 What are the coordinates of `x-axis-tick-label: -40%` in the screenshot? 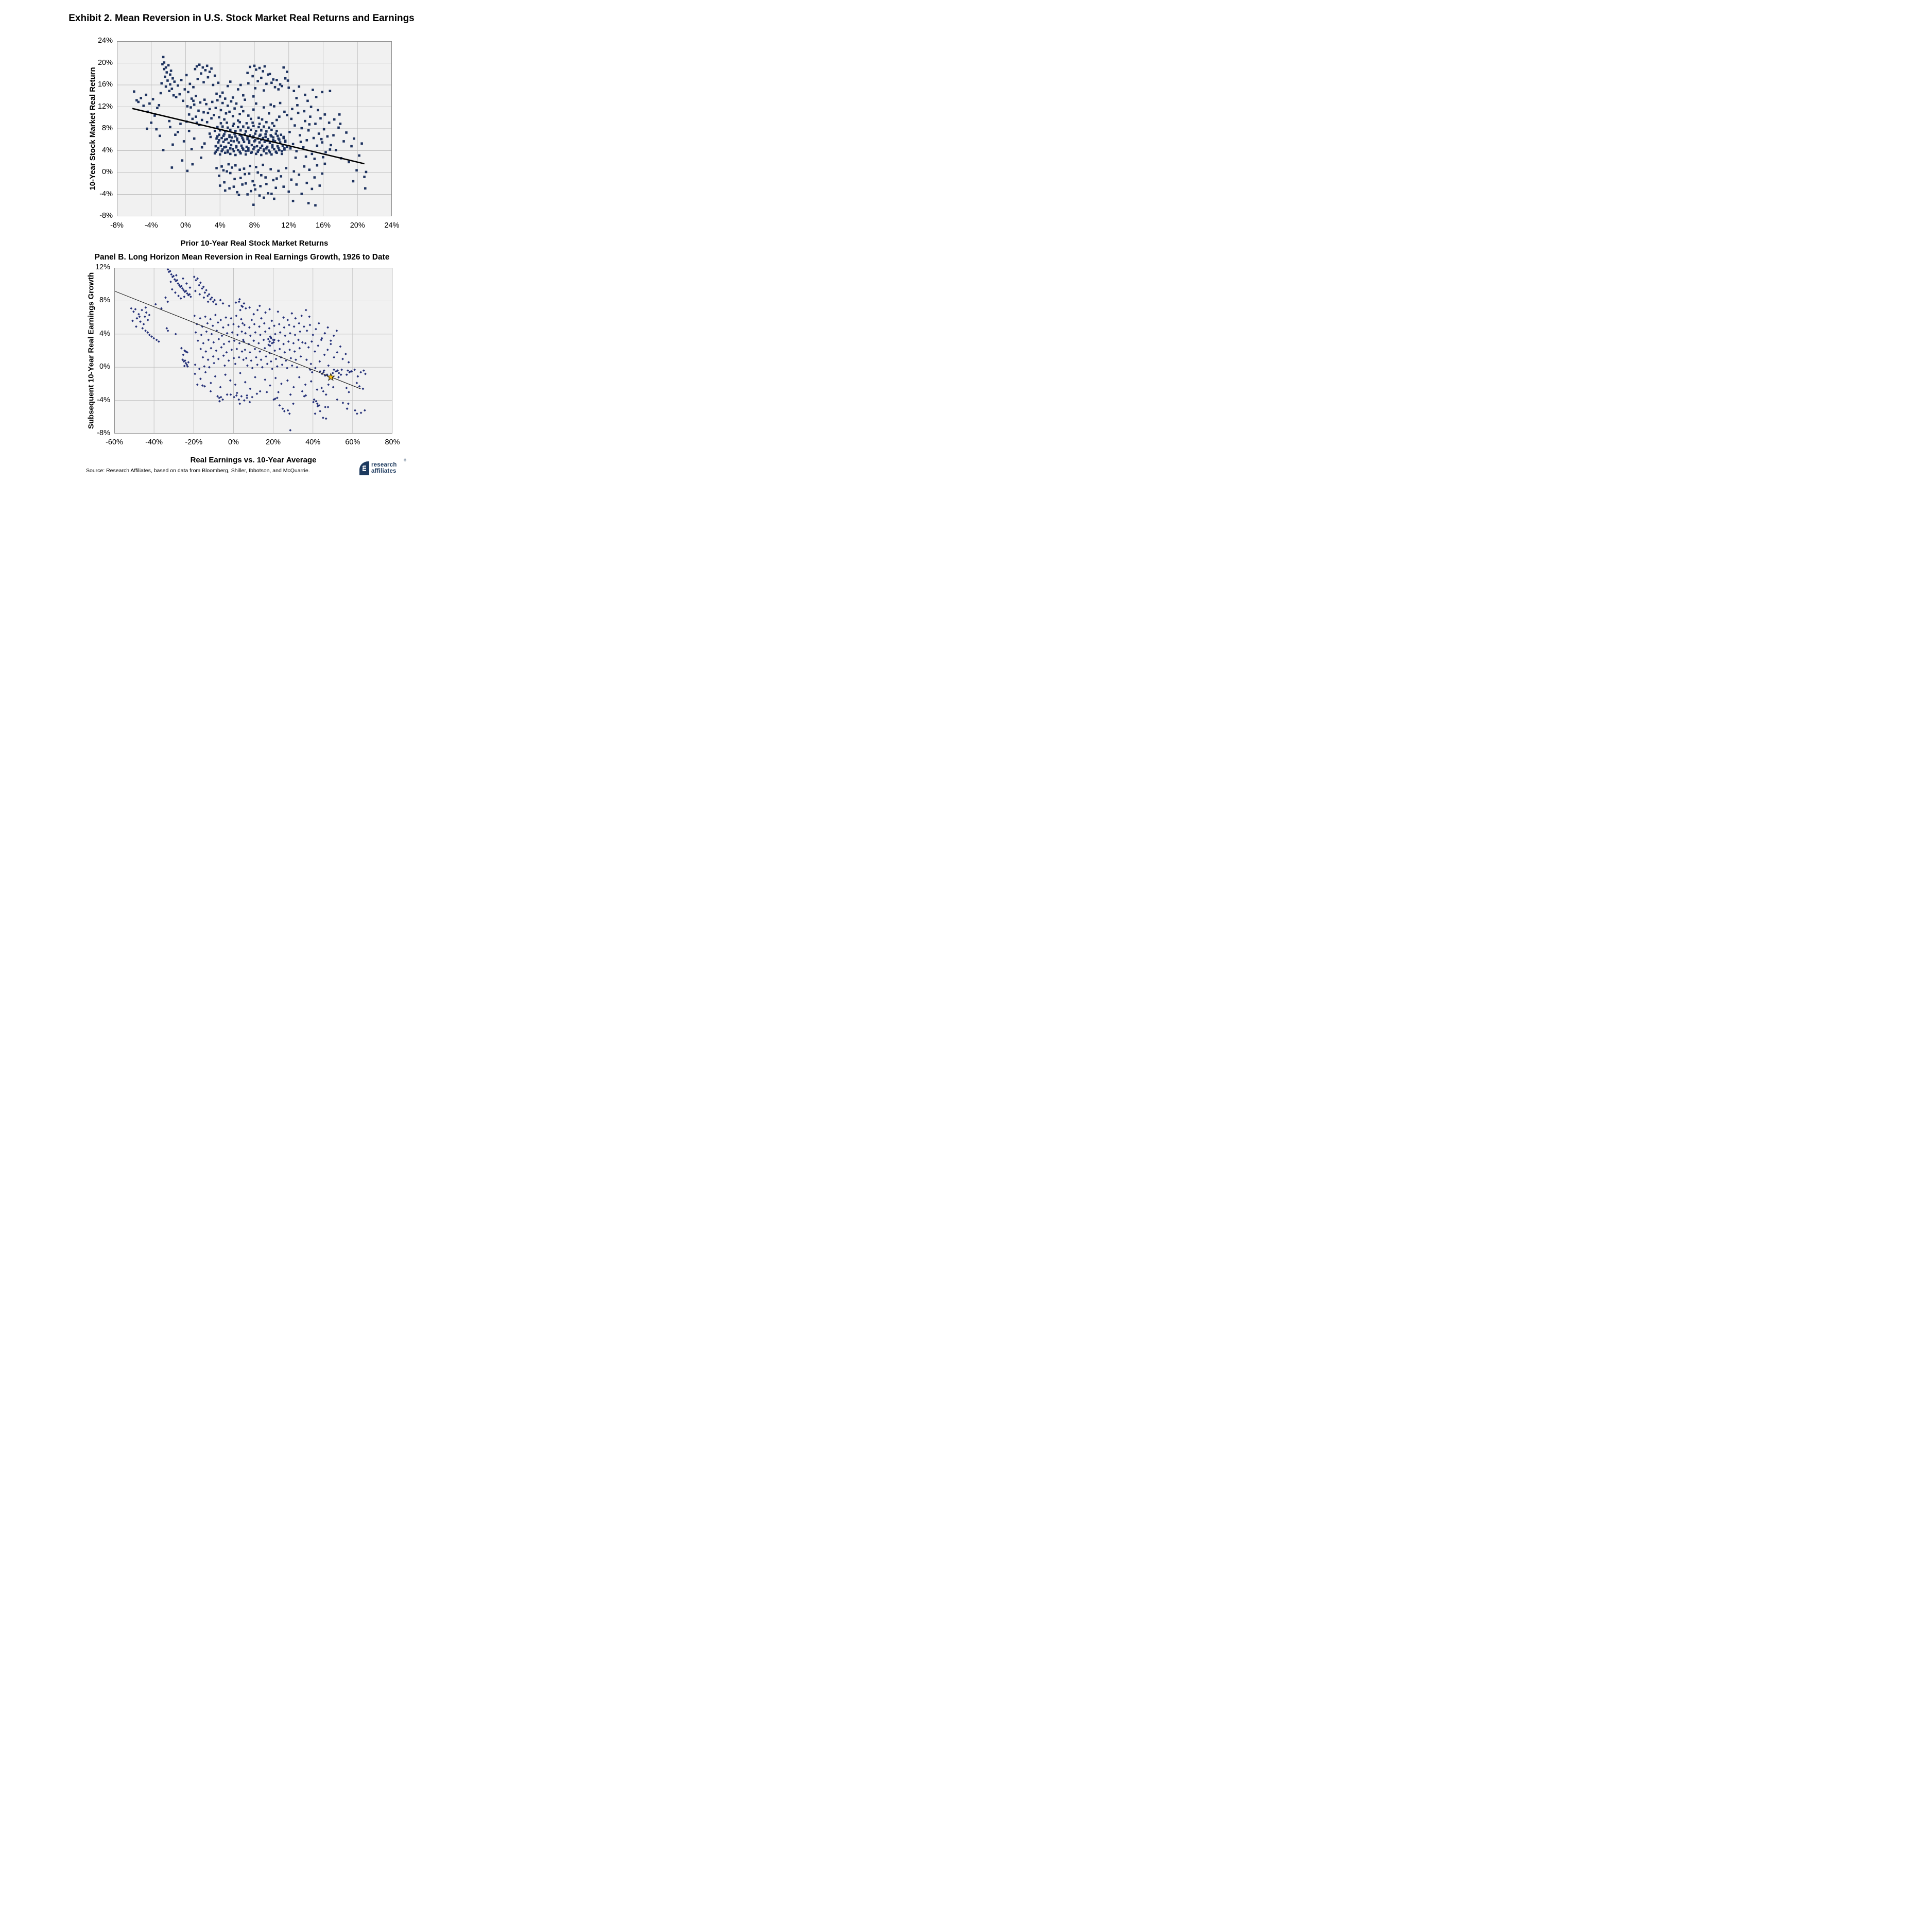 It's located at (154, 442).